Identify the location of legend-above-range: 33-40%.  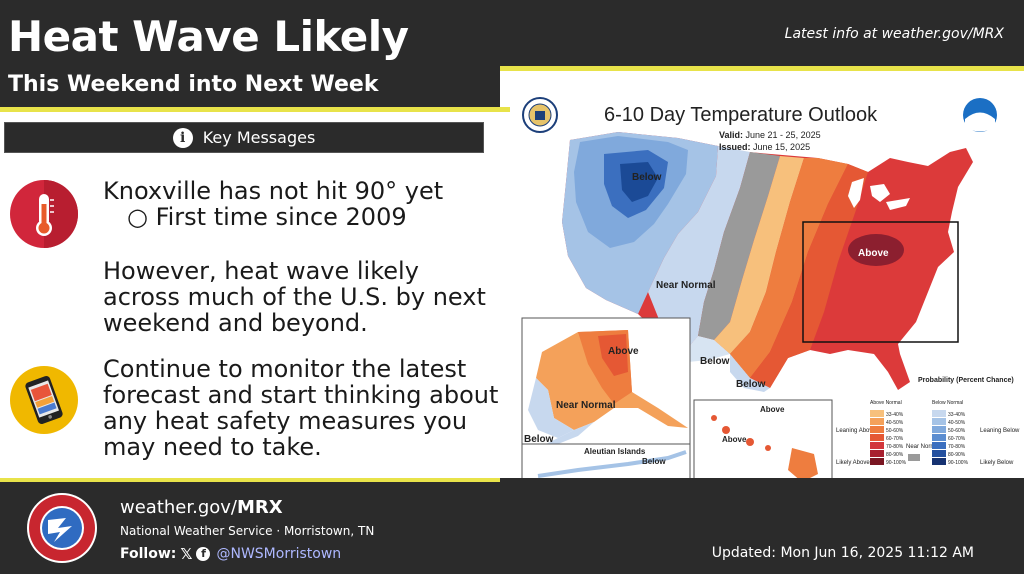
(895, 415).